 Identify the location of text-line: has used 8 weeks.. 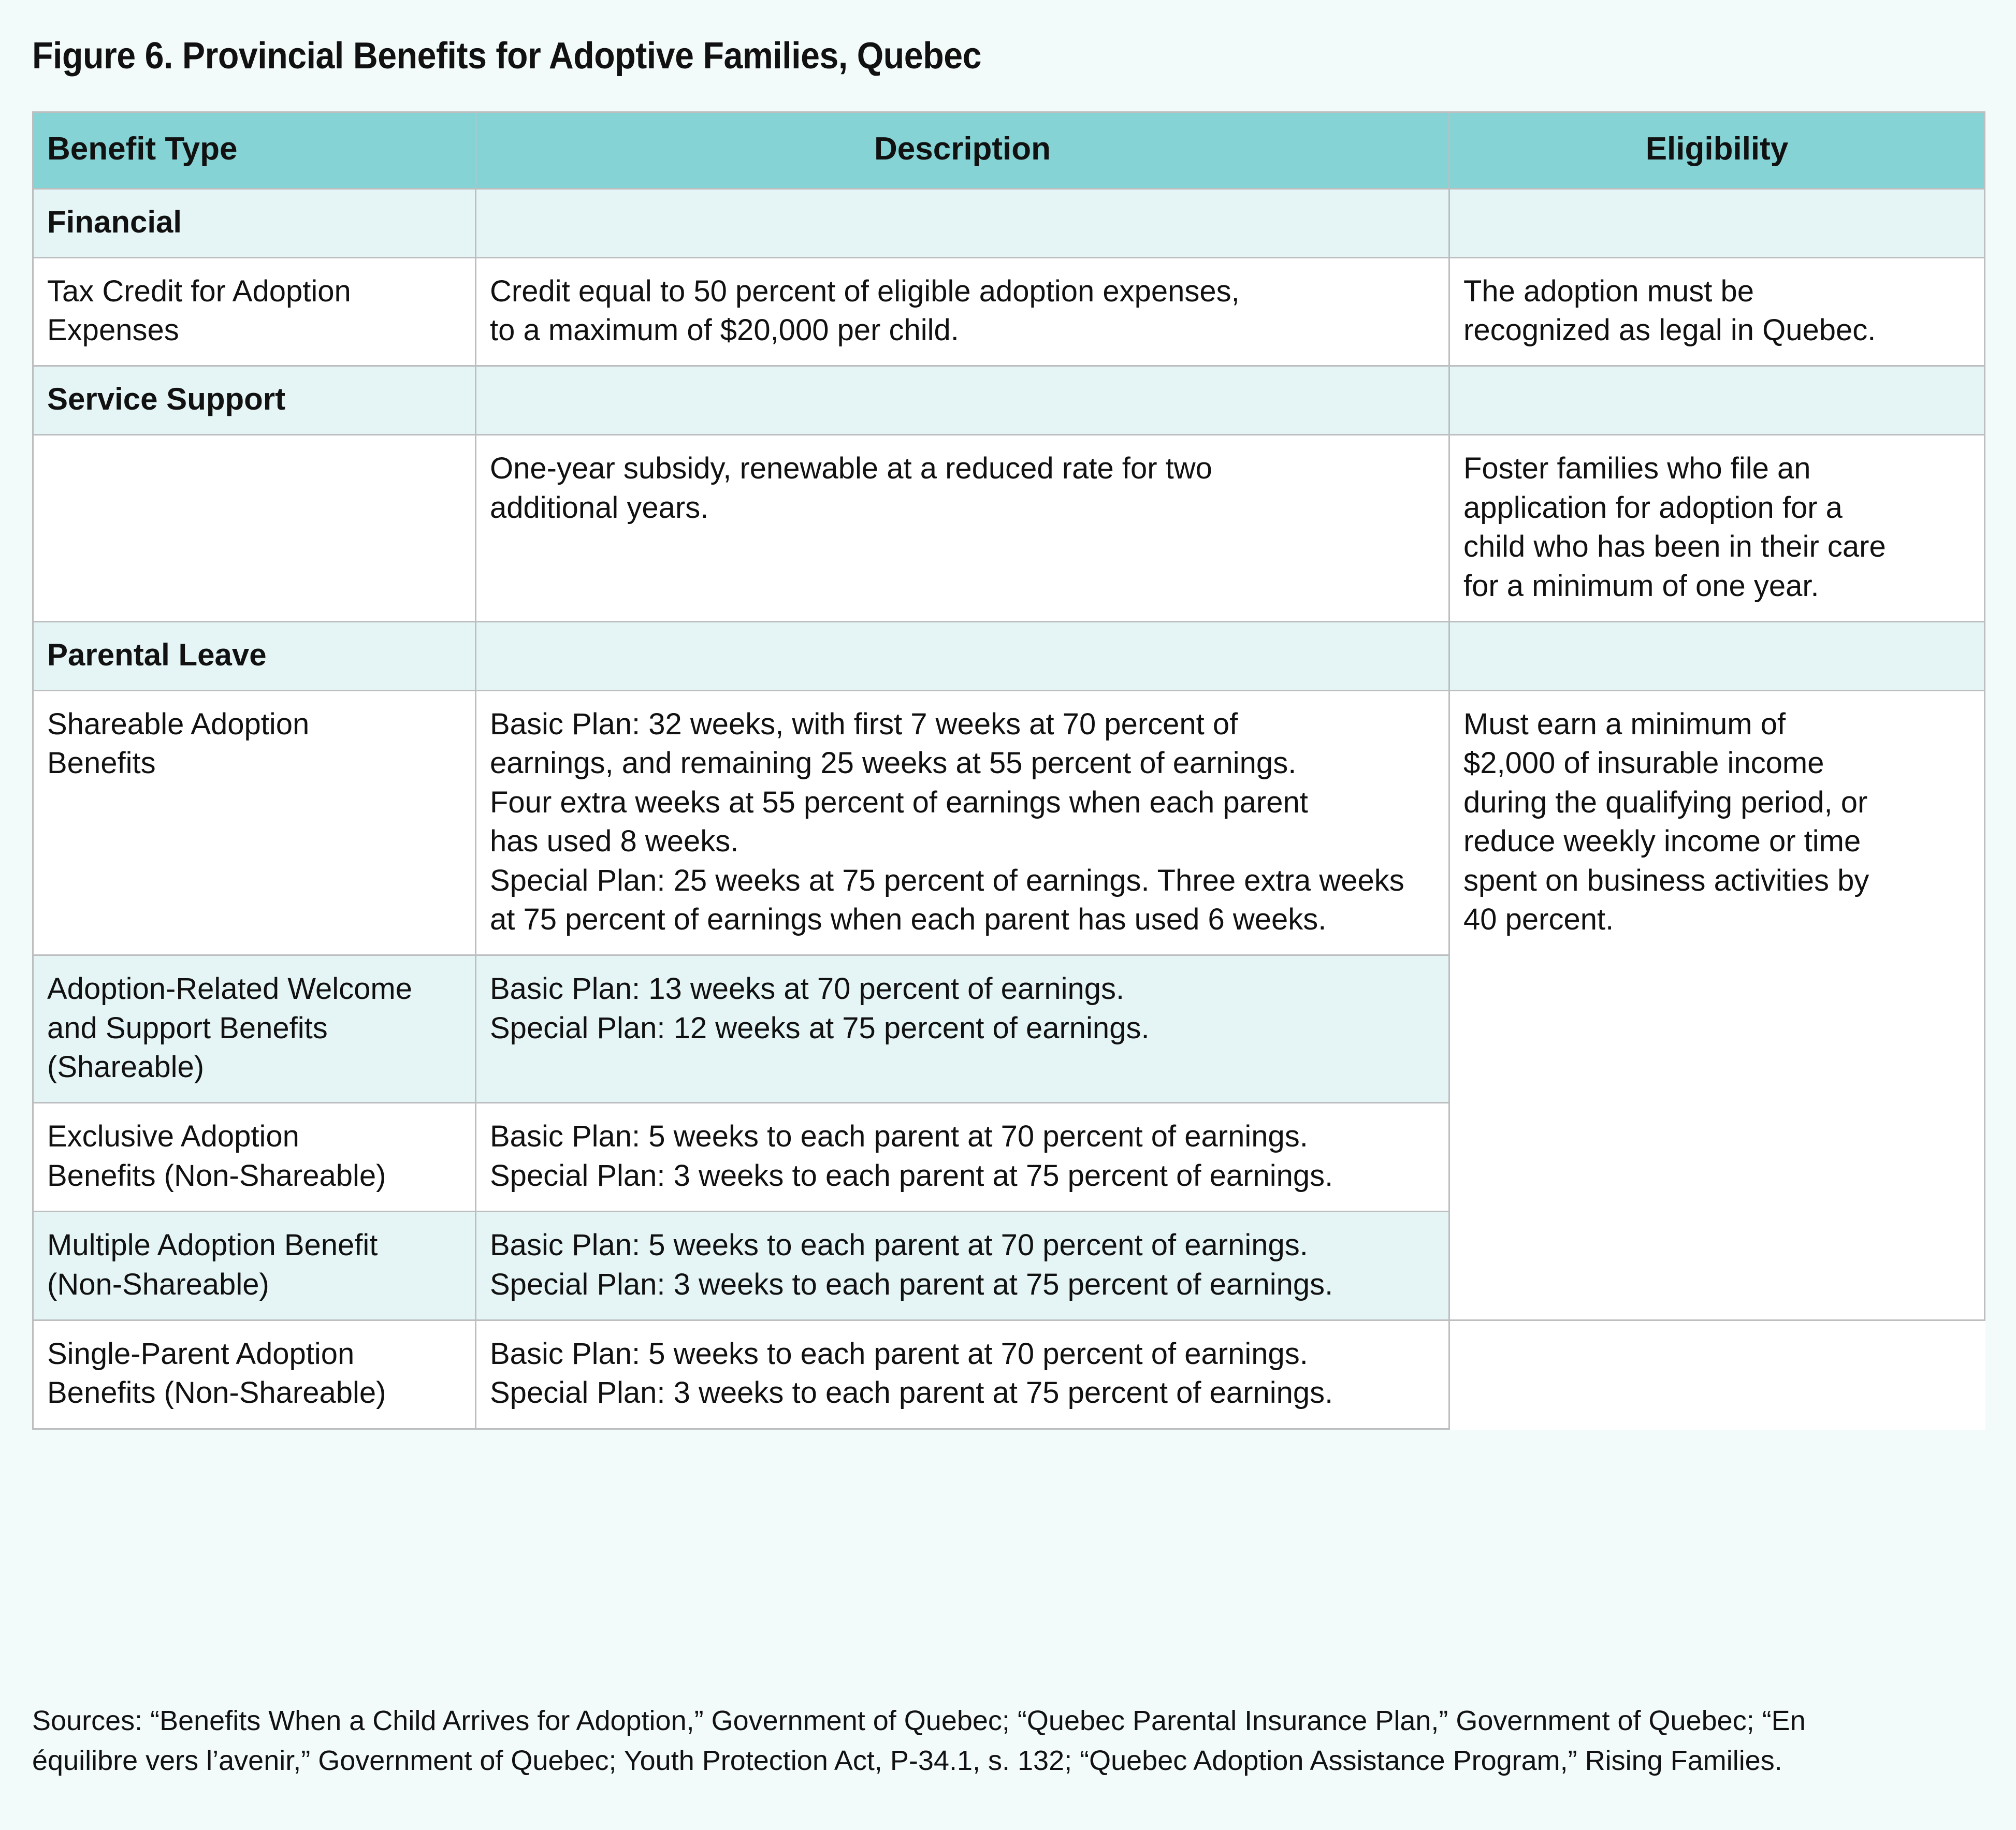
(614, 841).